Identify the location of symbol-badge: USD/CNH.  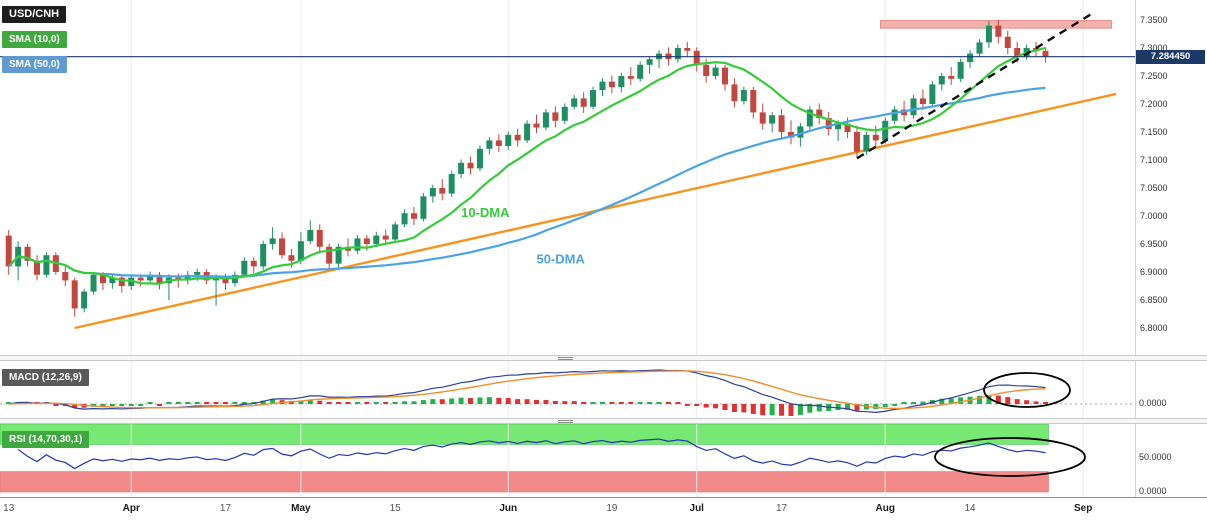
(34, 14).